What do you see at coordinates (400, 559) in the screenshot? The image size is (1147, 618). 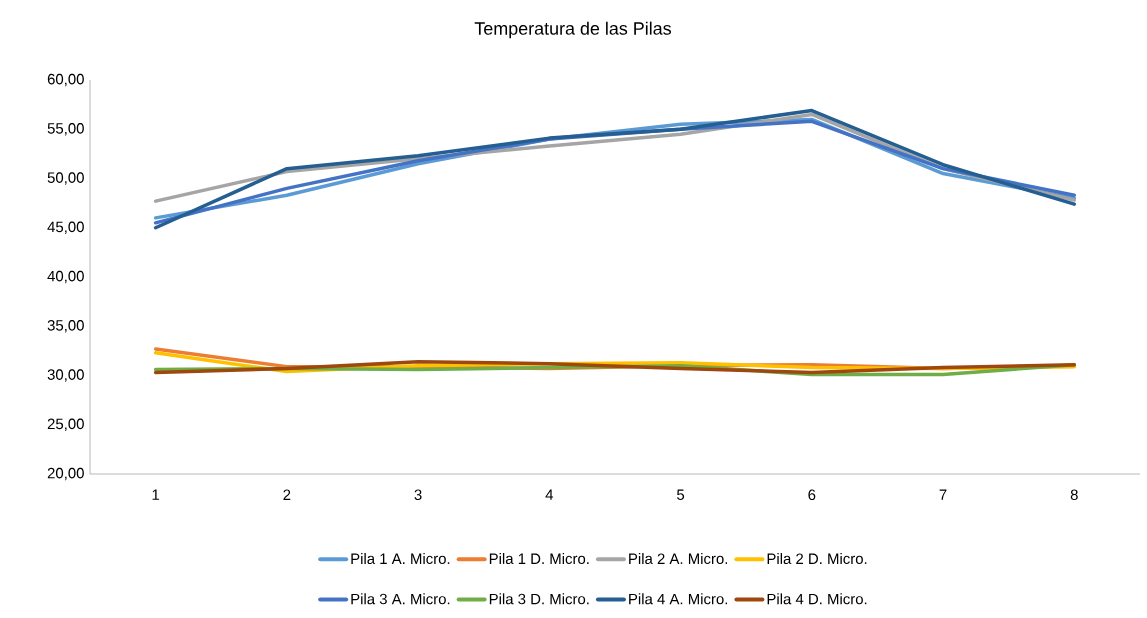 I see `legend-label: Pila 1 A. Micro.` at bounding box center [400, 559].